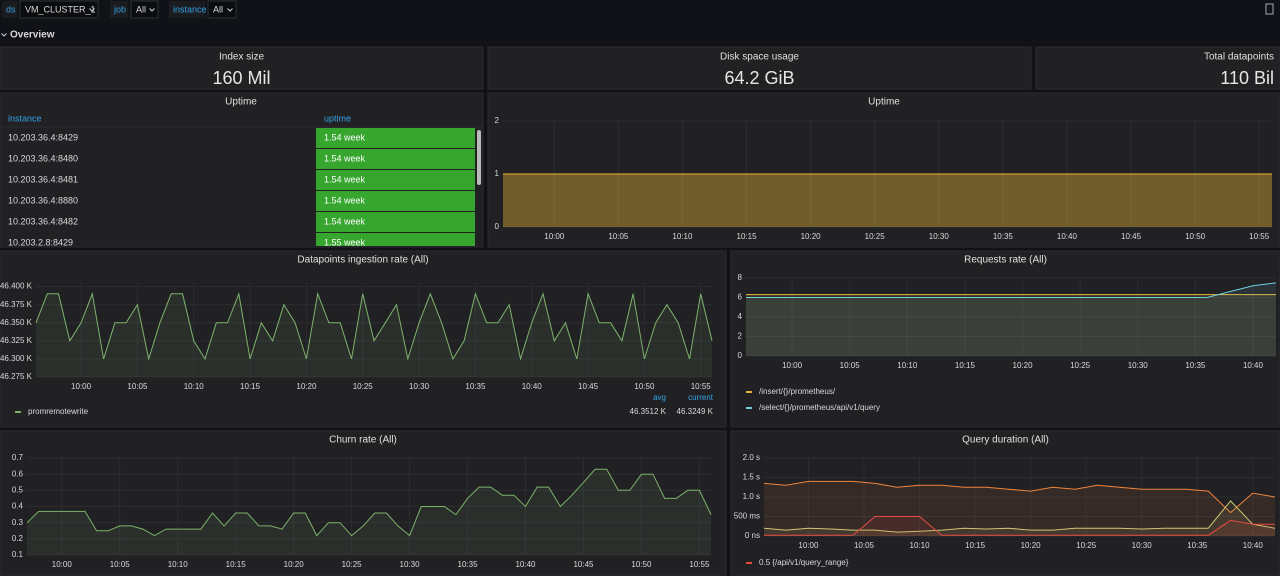  What do you see at coordinates (695, 411) in the screenshot?
I see `legend-value: 46.3249 K` at bounding box center [695, 411].